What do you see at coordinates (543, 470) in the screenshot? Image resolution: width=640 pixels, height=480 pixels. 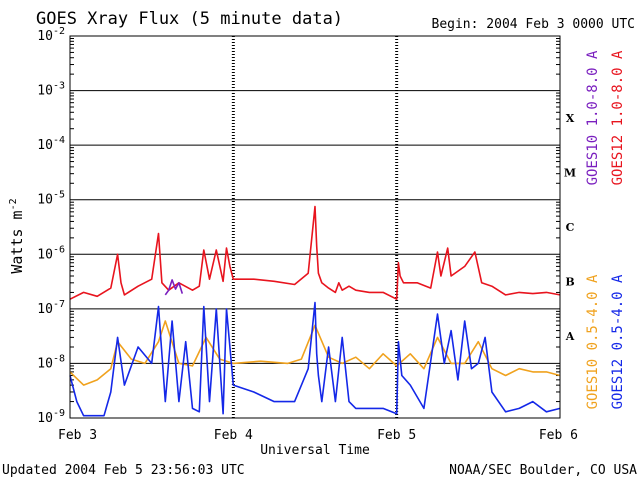 I see `footer-source: NOAA/SEC Boulder, CO USA` at bounding box center [543, 470].